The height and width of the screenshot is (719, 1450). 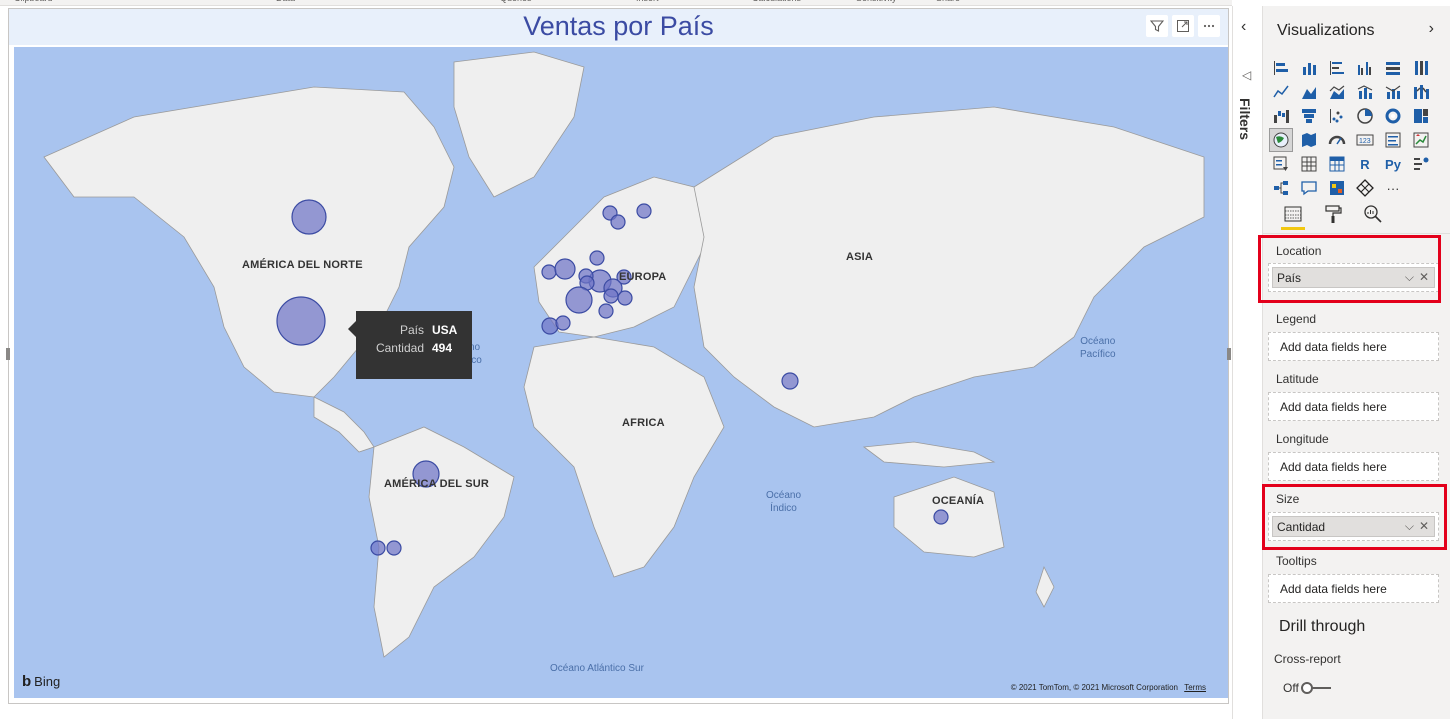 What do you see at coordinates (1393, 164) in the screenshot?
I see `python-visual-icon: Py` at bounding box center [1393, 164].